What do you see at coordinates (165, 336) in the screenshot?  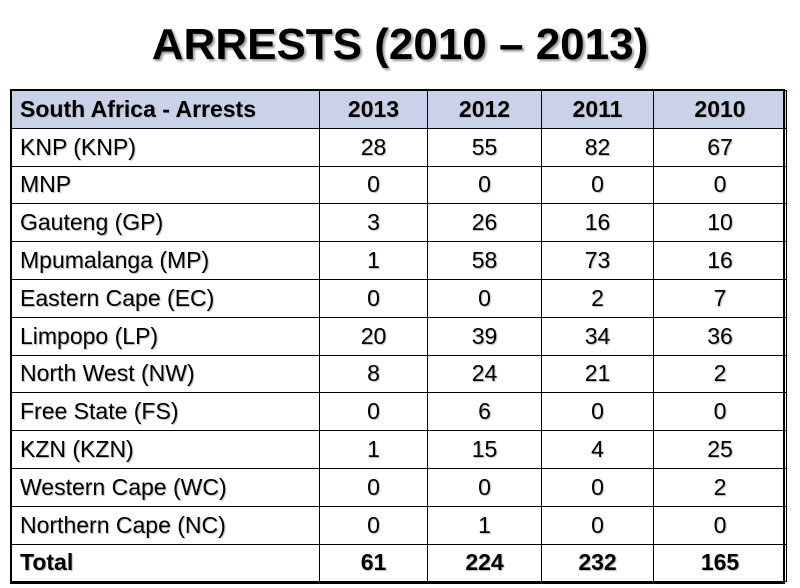 I see `region-name-cell: Limpopo (LP)` at bounding box center [165, 336].